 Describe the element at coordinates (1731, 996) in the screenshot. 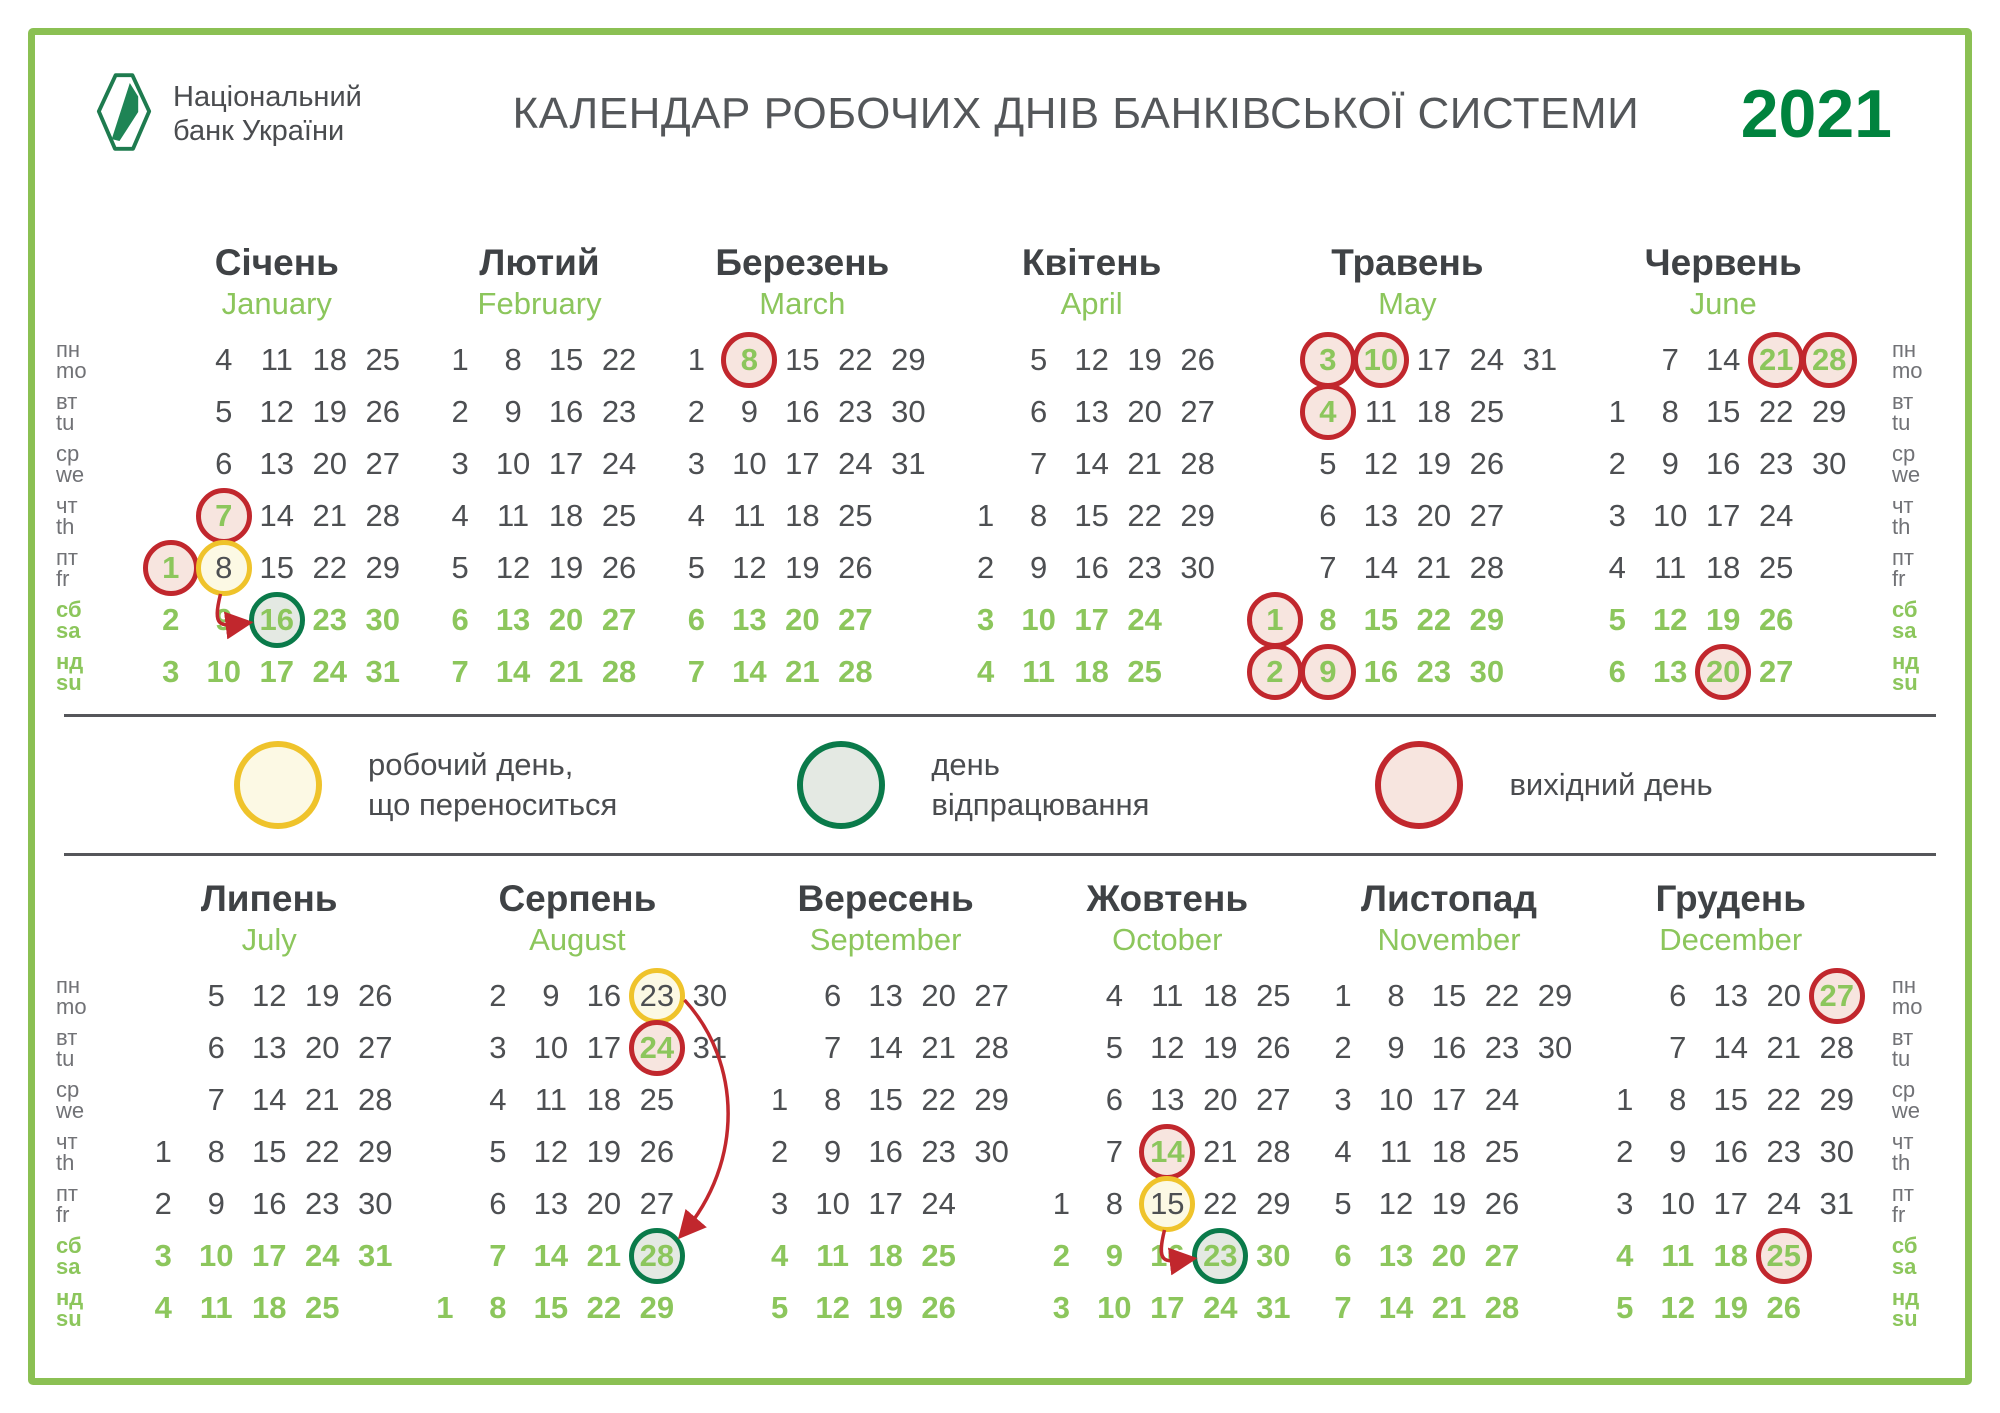

I see `week-row-mo: 6 13 20 27` at that location.